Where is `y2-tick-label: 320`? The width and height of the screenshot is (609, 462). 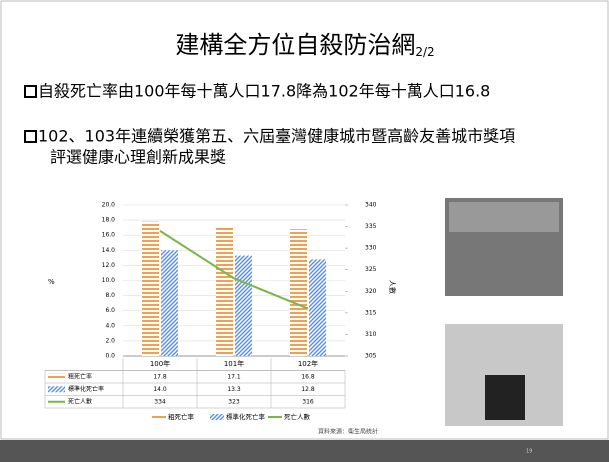 y2-tick-label: 320 is located at coordinates (371, 291).